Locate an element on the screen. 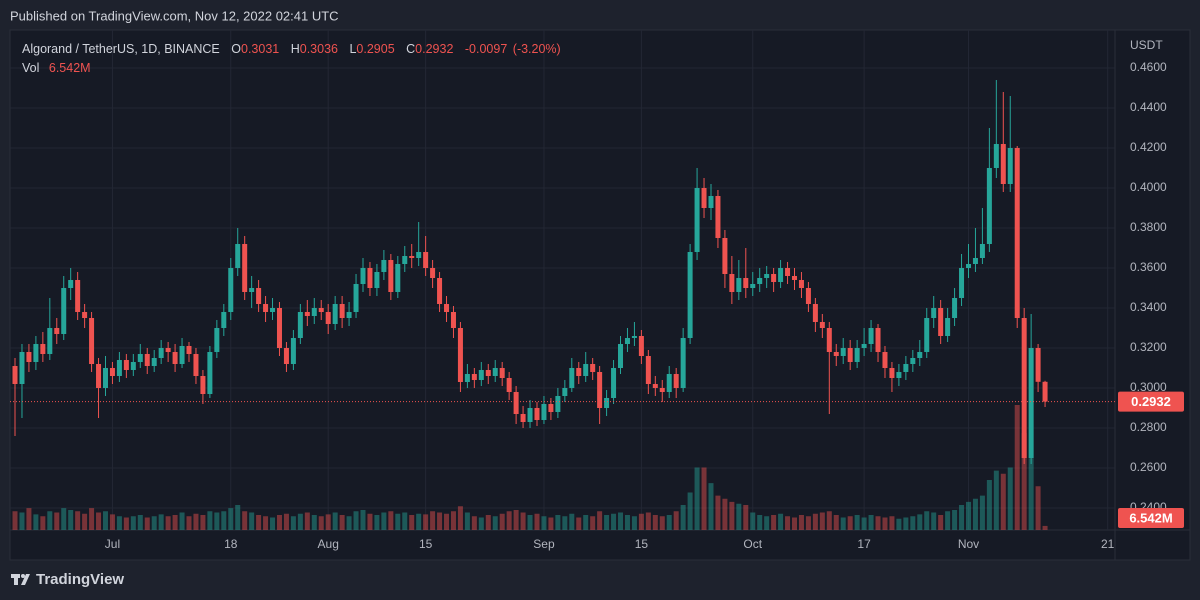  symbol-title: Algorand / TetherUS, 1D, BINANCE is located at coordinates (121, 49).